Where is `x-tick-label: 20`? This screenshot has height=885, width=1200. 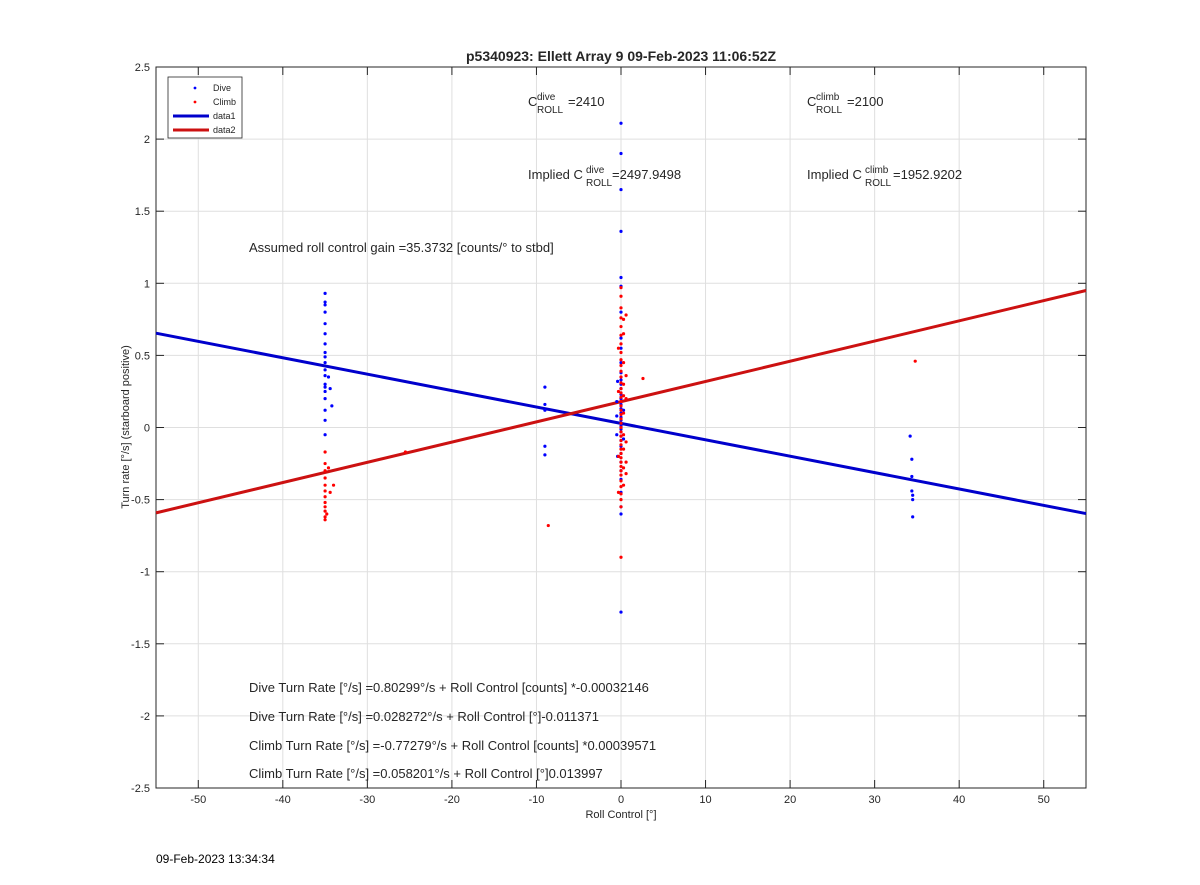
x-tick-label: 20 is located at coordinates (790, 800).